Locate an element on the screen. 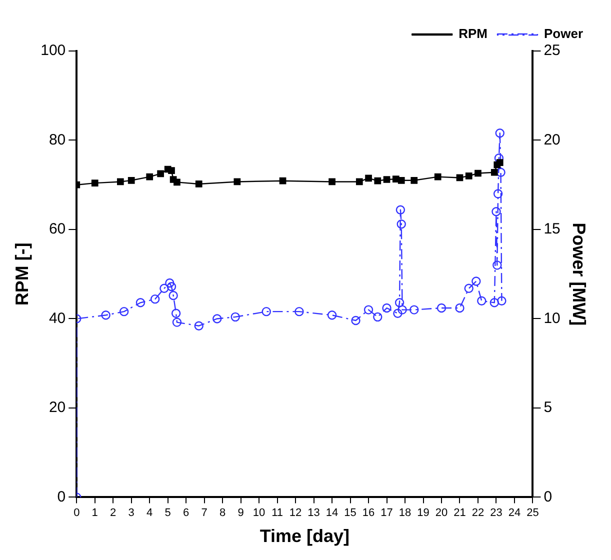 The image size is (611, 560). x-axis-title: Time [day] is located at coordinates (305, 536).